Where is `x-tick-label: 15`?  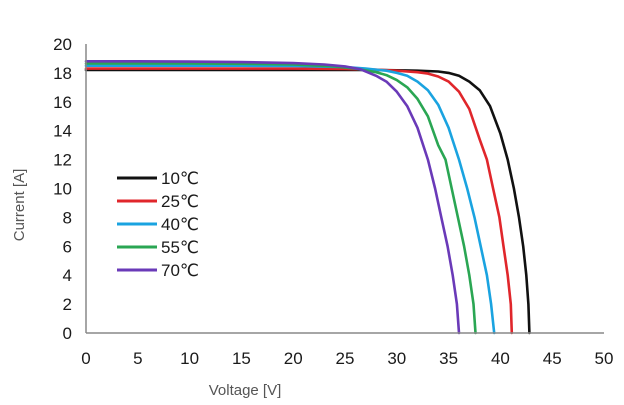
x-tick-label: 15 is located at coordinates (241, 358).